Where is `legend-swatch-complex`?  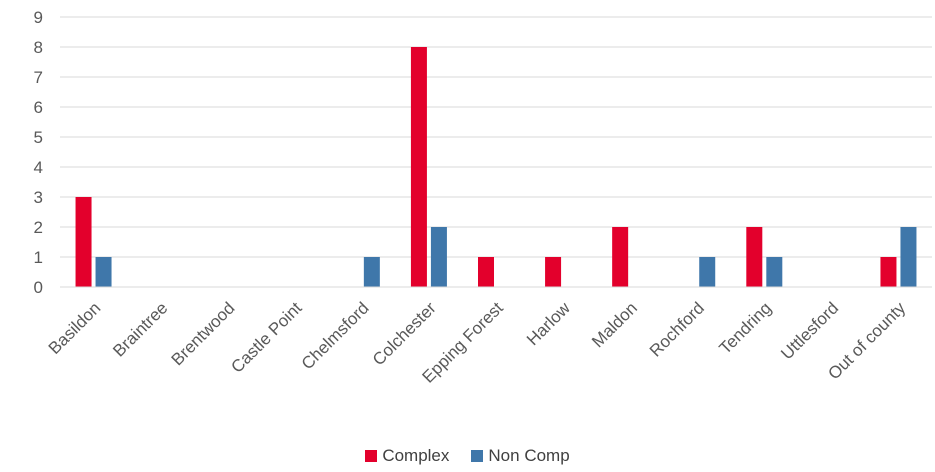 legend-swatch-complex is located at coordinates (371, 456).